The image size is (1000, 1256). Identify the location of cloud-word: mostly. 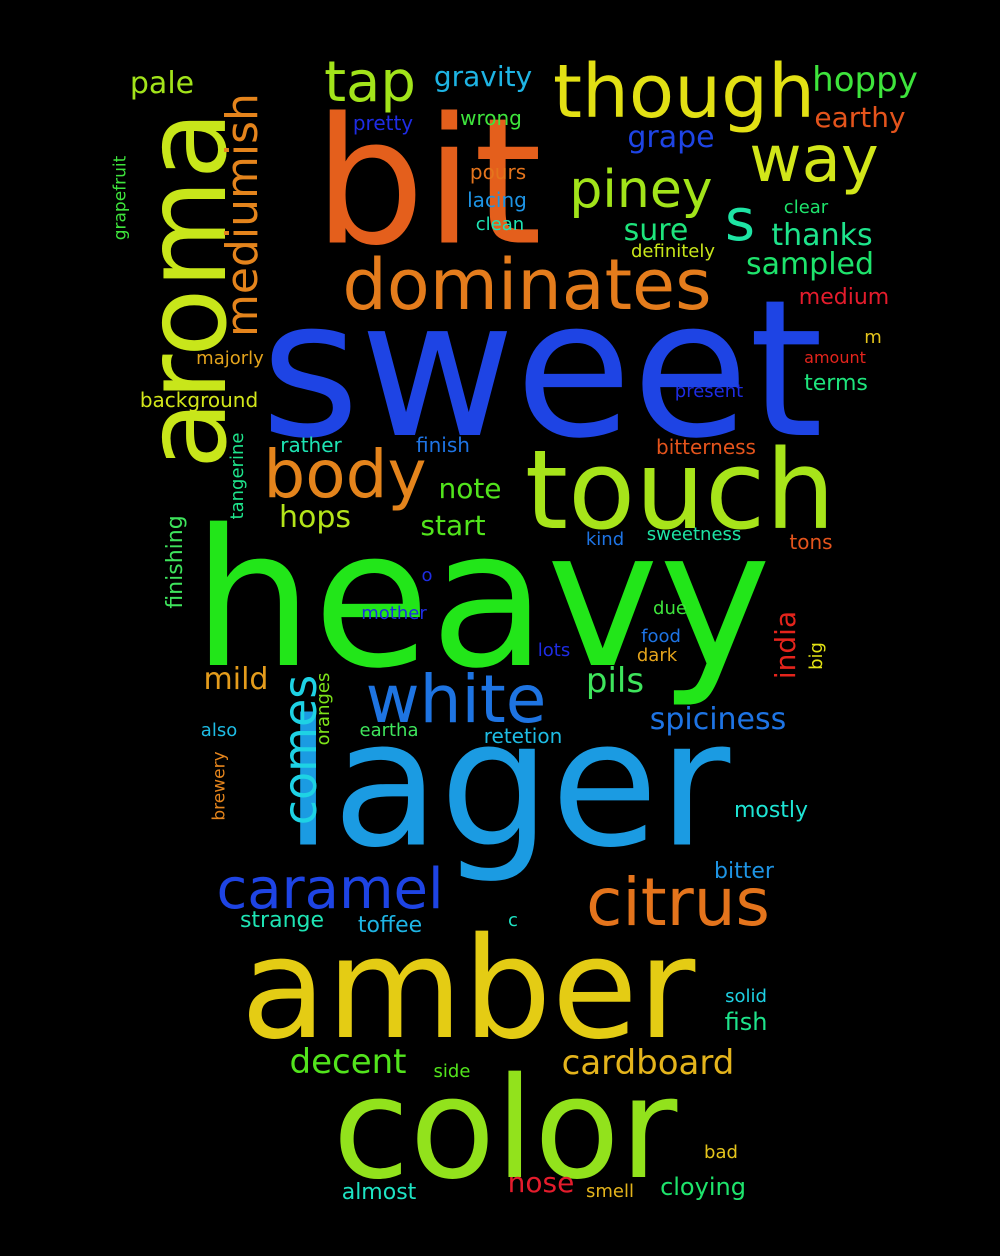
(771, 810).